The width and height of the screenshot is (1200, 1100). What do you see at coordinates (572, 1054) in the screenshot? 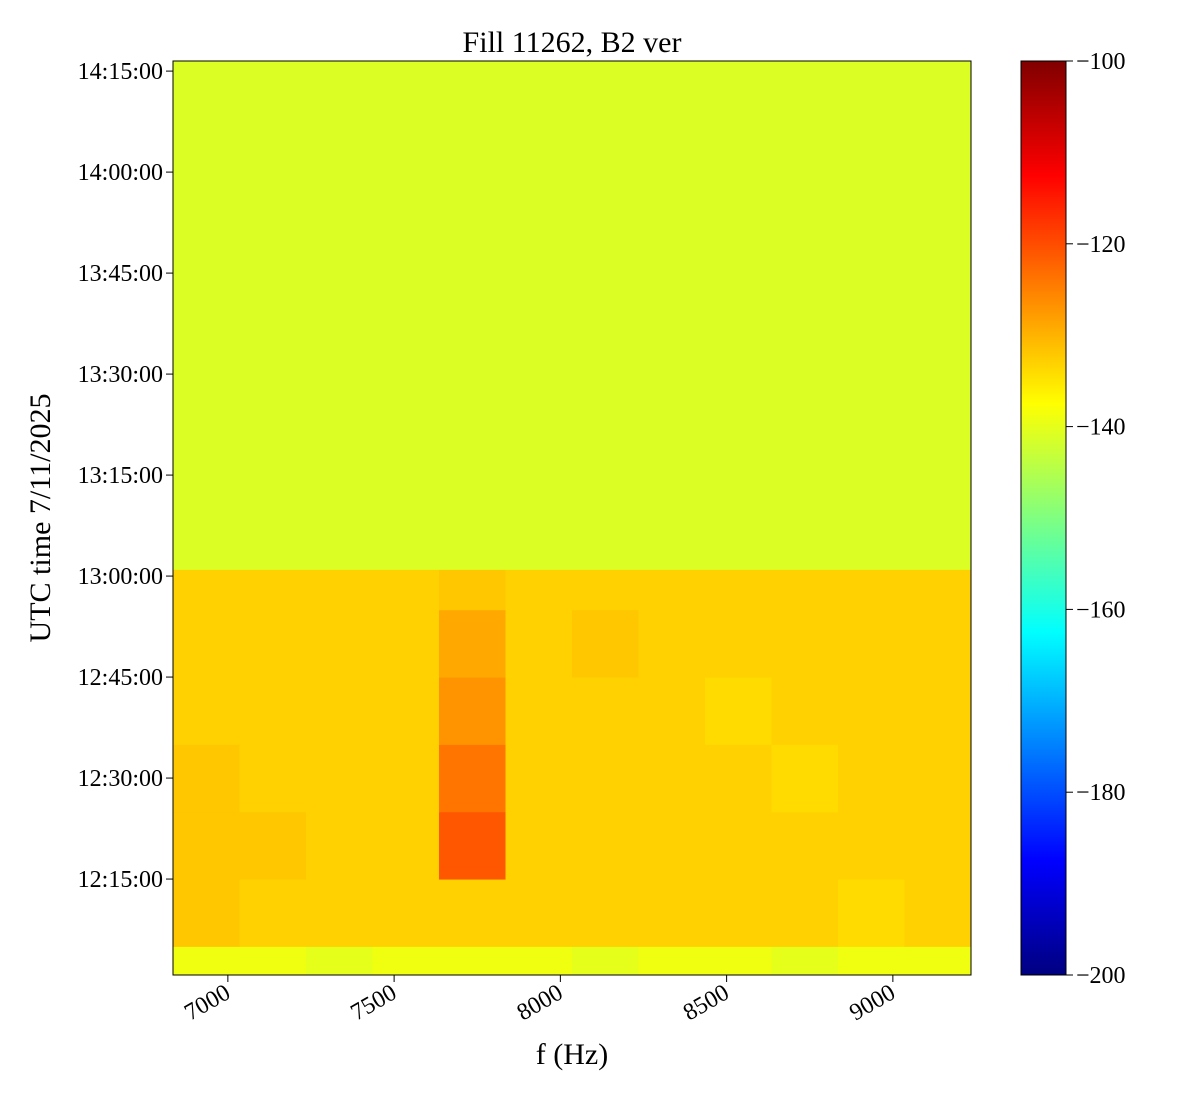
I see `x-axis-label: f (Hz)` at bounding box center [572, 1054].